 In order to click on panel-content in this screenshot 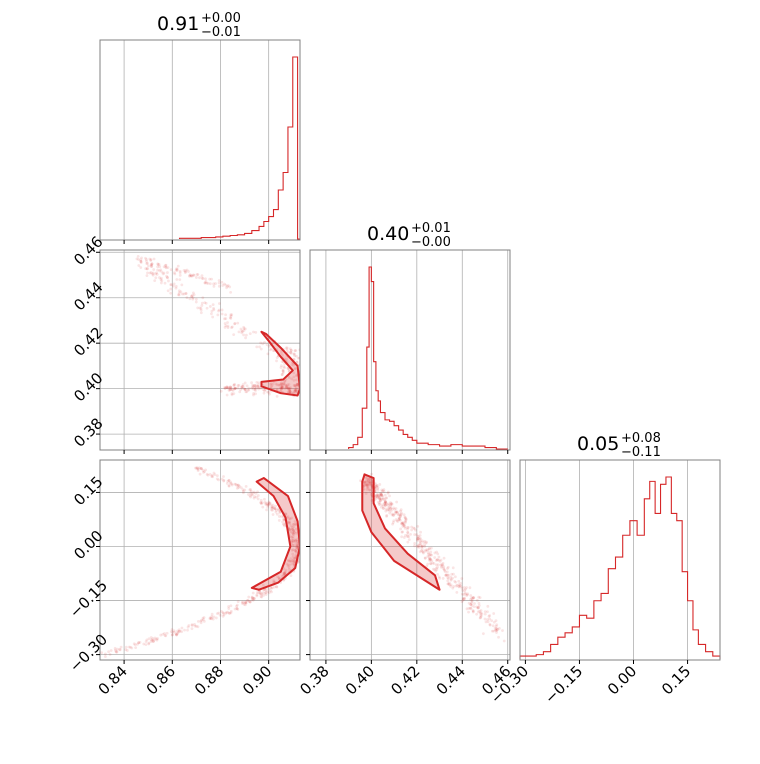, I will do `click(432, 557)`.